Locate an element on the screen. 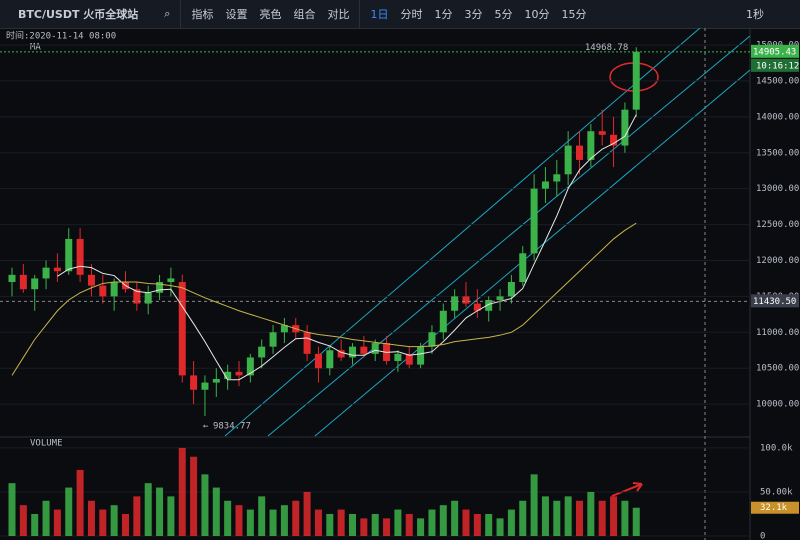 This screenshot has height=540, width=800. last-price: 14905.43 is located at coordinates (774, 52).